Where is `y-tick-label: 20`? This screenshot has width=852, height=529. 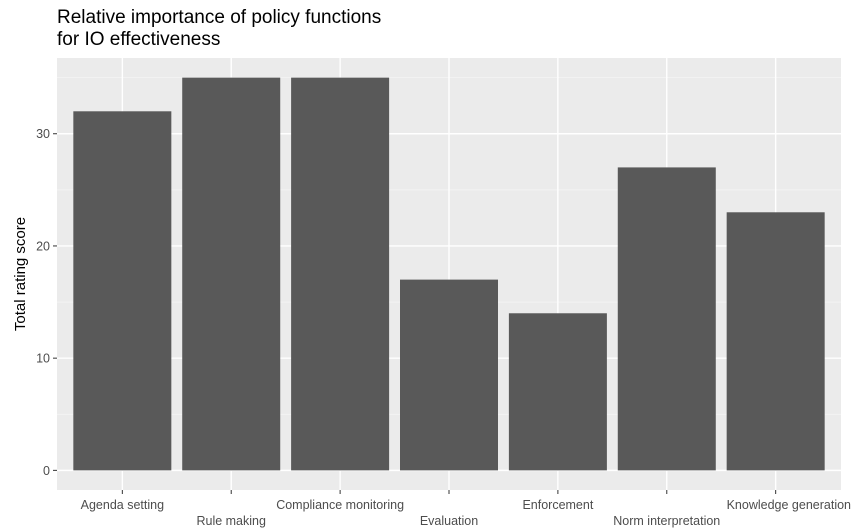
y-tick-label: 20 is located at coordinates (43, 246).